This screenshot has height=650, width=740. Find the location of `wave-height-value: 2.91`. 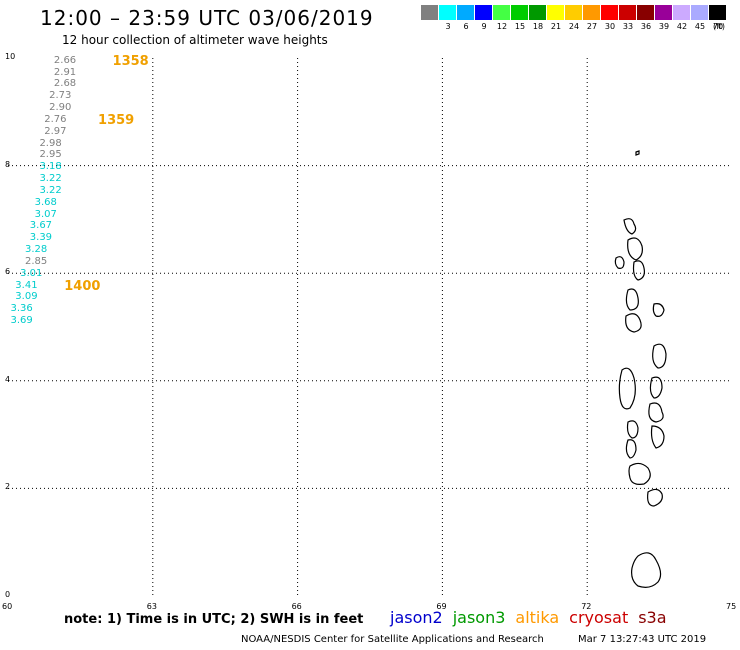

wave-height-value: 2.91 is located at coordinates (65, 72).